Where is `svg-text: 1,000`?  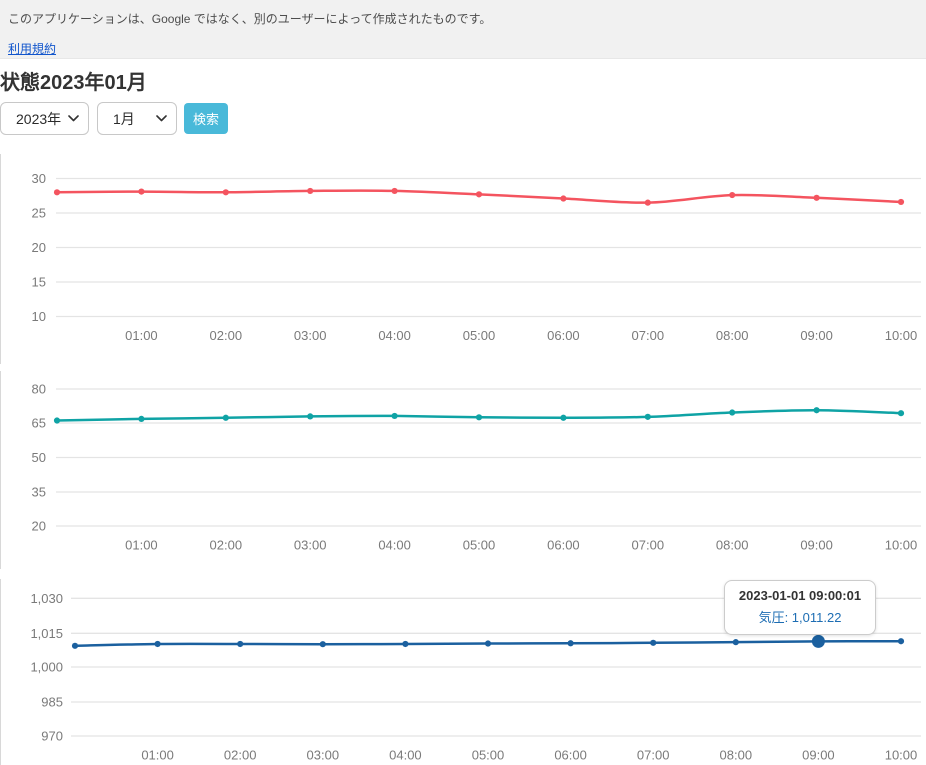 svg-text: 1,000 is located at coordinates (46, 667).